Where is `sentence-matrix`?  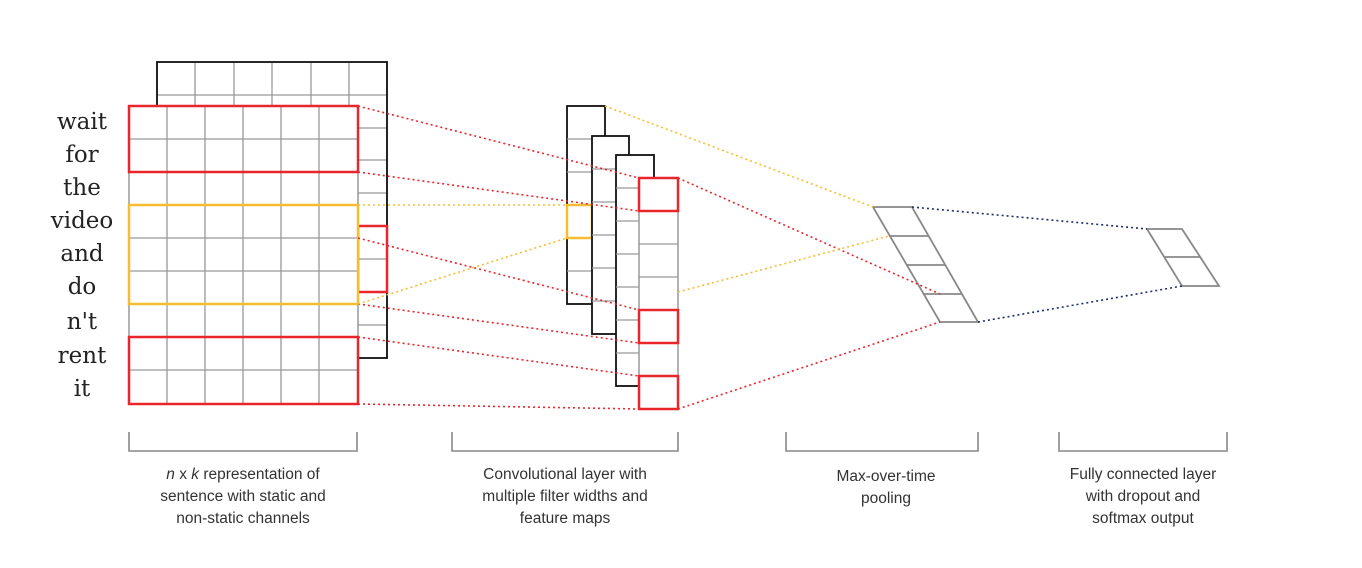
sentence-matrix is located at coordinates (243, 255).